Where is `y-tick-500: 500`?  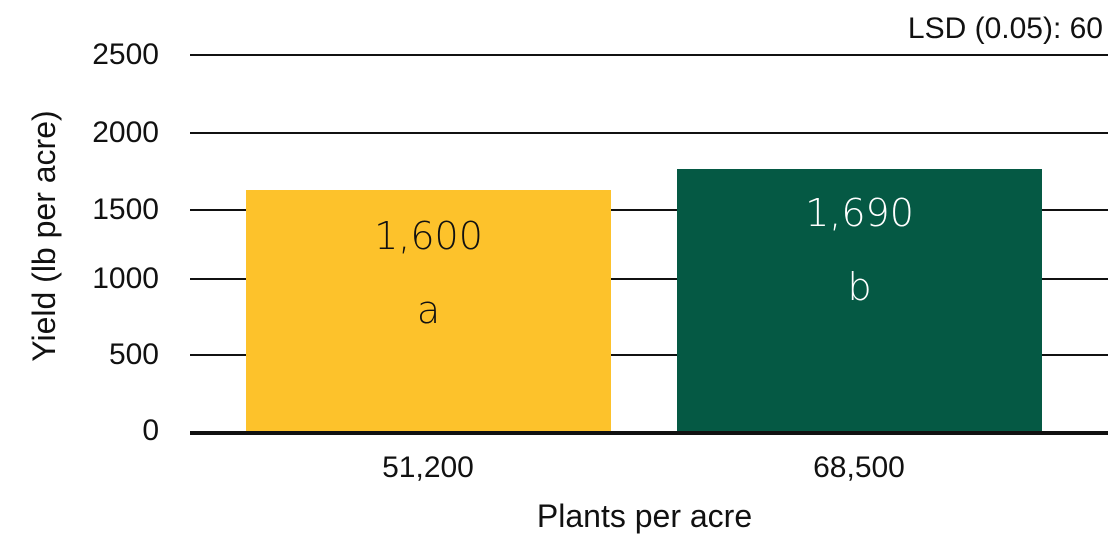
y-tick-500: 500 is located at coordinates (133, 354).